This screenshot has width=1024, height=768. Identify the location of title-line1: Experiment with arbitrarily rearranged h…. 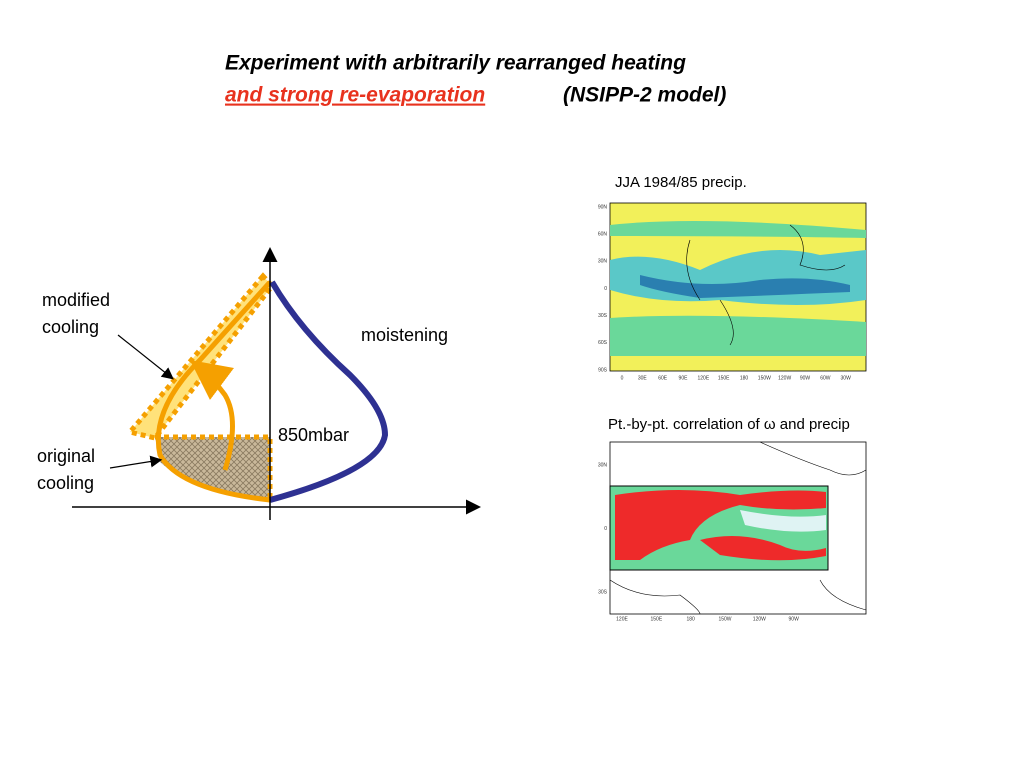
(455, 63).